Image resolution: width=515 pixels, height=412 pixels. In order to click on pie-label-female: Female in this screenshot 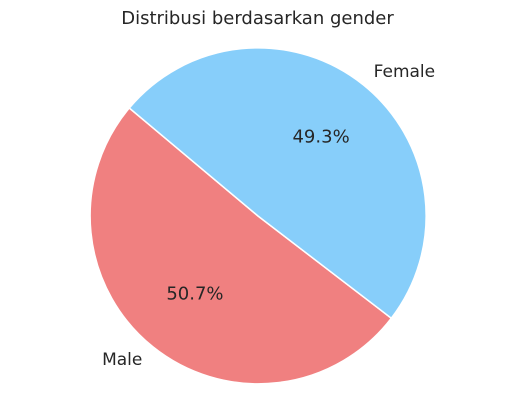, I will do `click(404, 72)`.